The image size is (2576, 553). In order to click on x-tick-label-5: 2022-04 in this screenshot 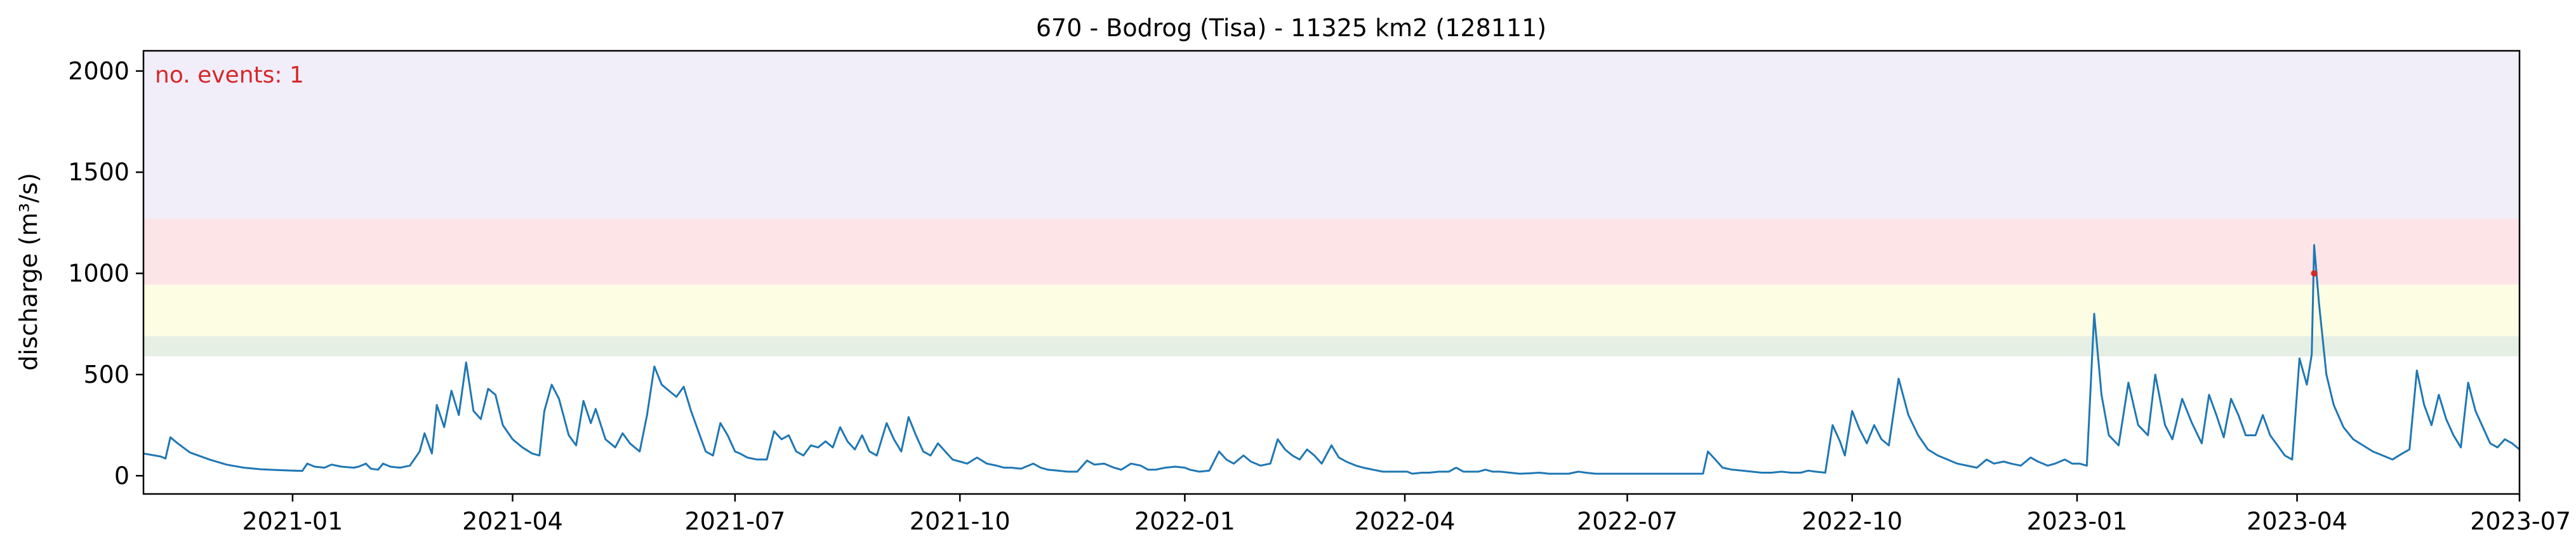, I will do `click(1405, 521)`.